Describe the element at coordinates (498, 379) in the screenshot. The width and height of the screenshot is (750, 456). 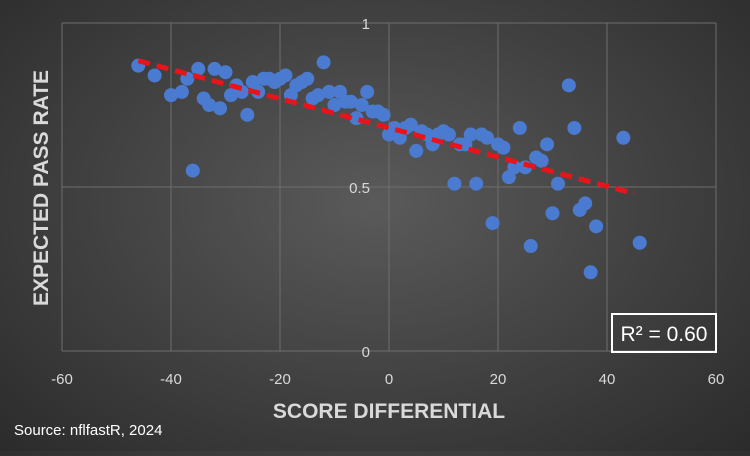
I see `x-tick-label: 20` at that location.